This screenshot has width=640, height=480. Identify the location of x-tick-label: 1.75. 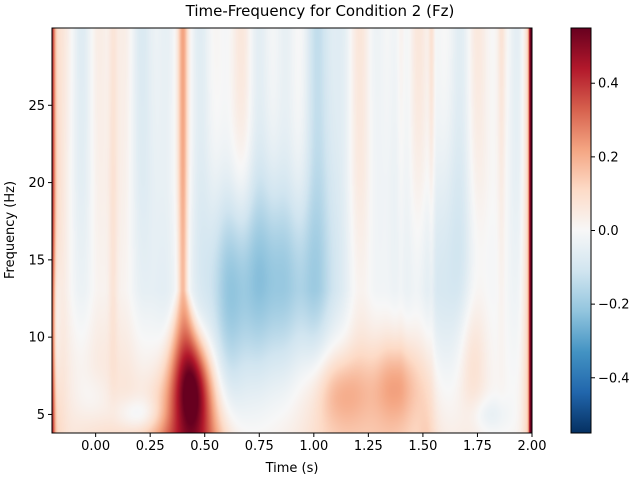
(477, 446).